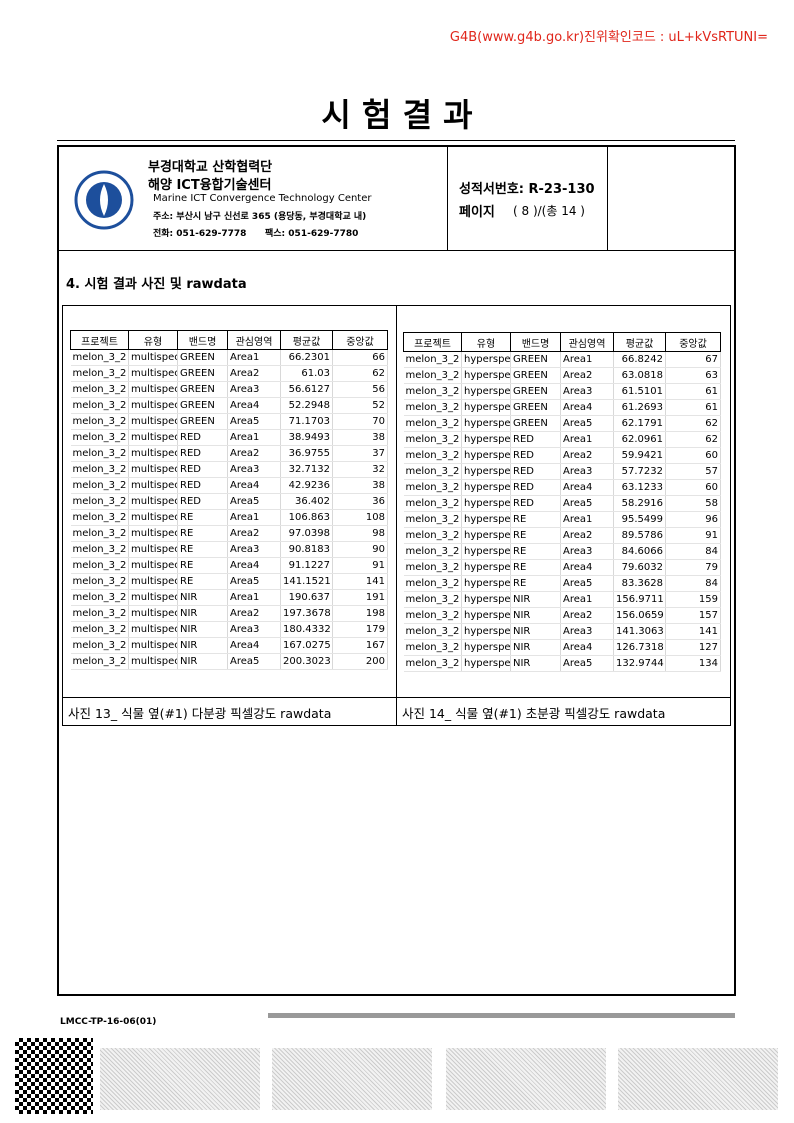  I want to click on cell: 59.9421, so click(640, 456).